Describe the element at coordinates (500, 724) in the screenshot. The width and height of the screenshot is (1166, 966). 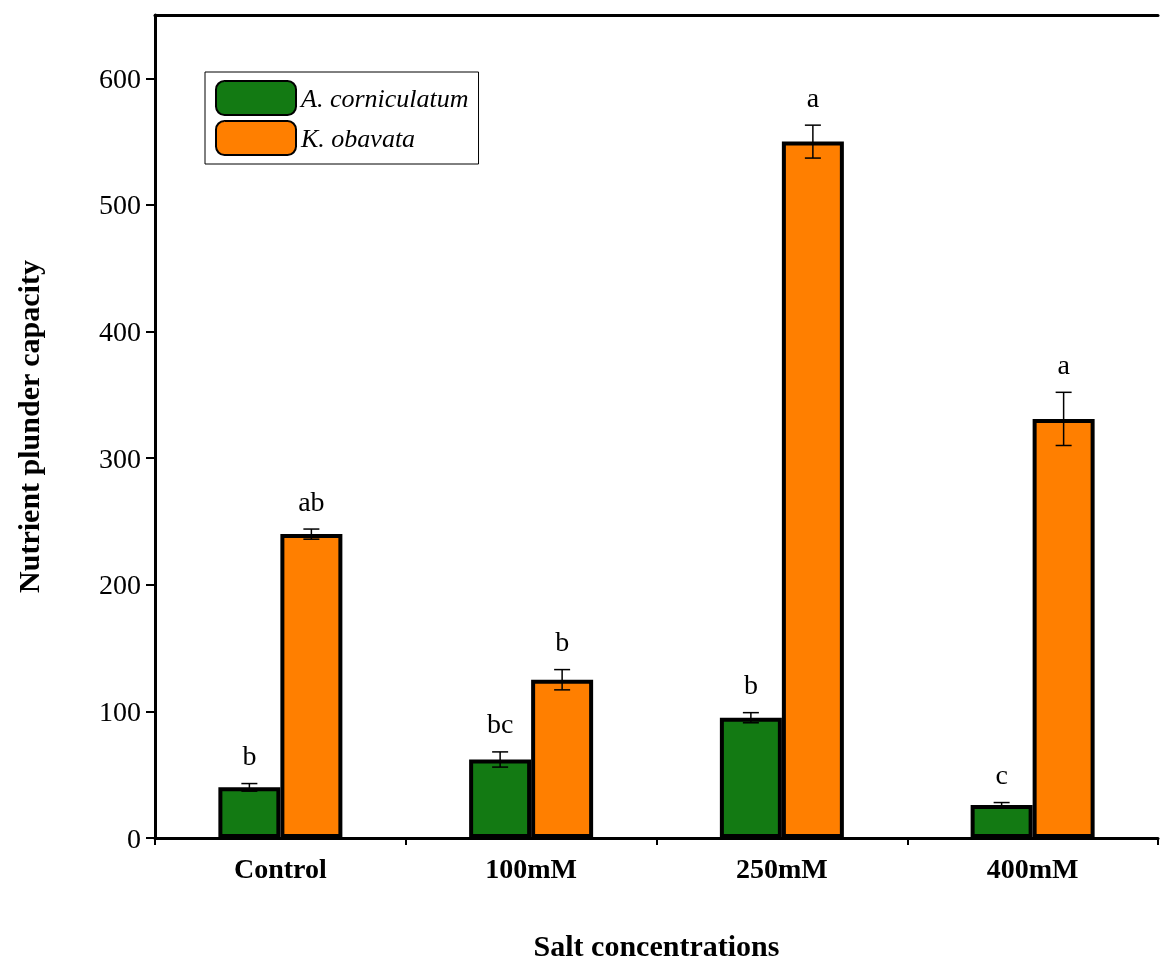
I see `data-label: bc` at that location.